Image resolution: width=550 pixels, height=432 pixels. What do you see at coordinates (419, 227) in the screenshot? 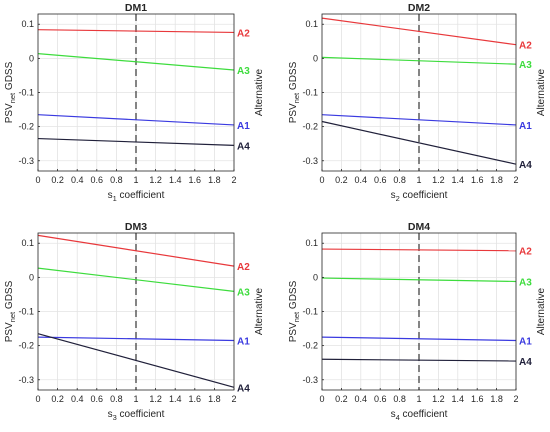
I see `chart-title: DM4` at bounding box center [419, 227].